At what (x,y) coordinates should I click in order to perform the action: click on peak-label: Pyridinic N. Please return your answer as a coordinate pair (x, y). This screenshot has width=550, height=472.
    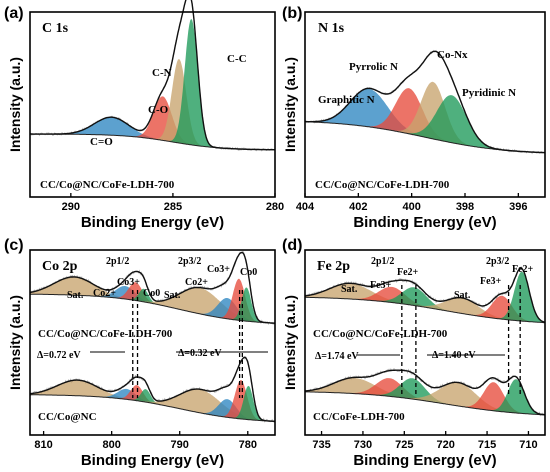
    Looking at the image, I should click on (489, 93).